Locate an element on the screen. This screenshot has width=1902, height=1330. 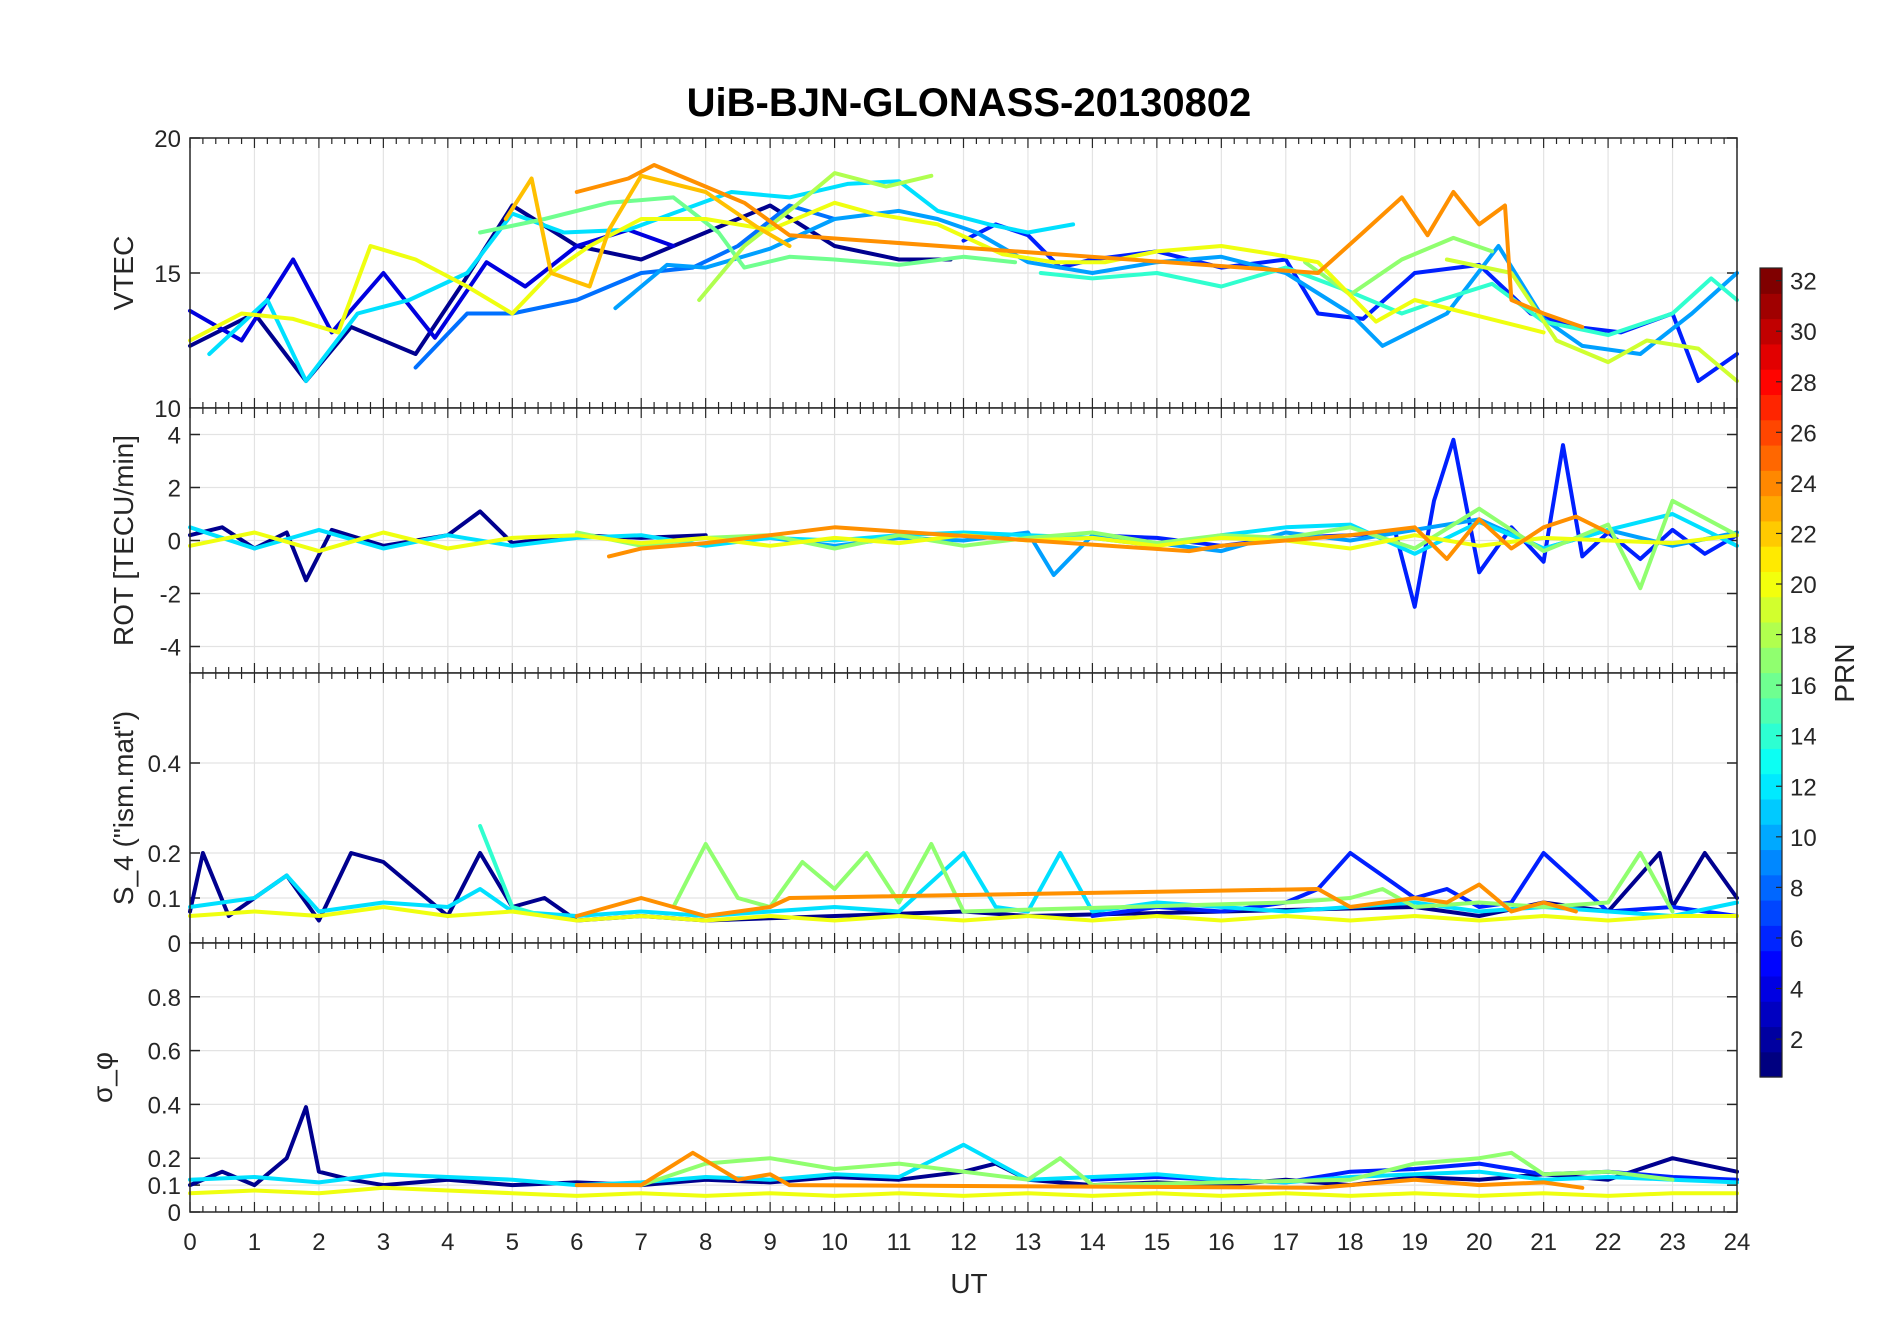
y-tick-label: -4 is located at coordinates (170, 648).